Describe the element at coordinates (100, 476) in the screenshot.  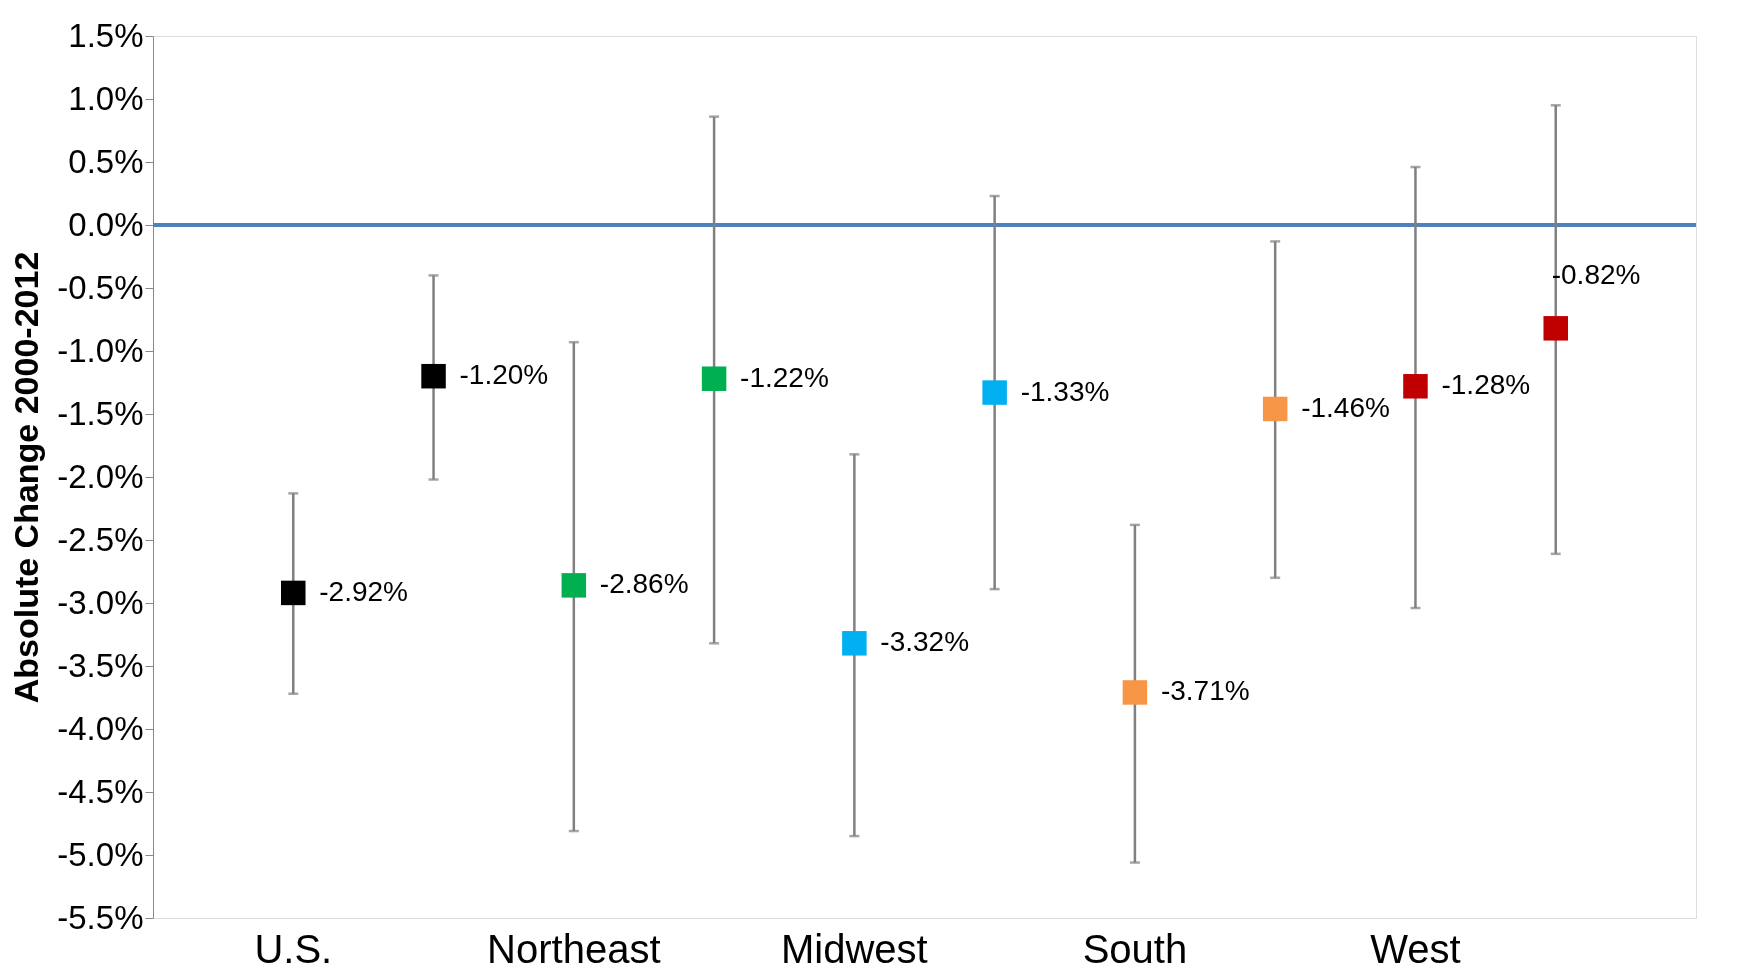
I see `y-tick-label: -2.0%` at that location.